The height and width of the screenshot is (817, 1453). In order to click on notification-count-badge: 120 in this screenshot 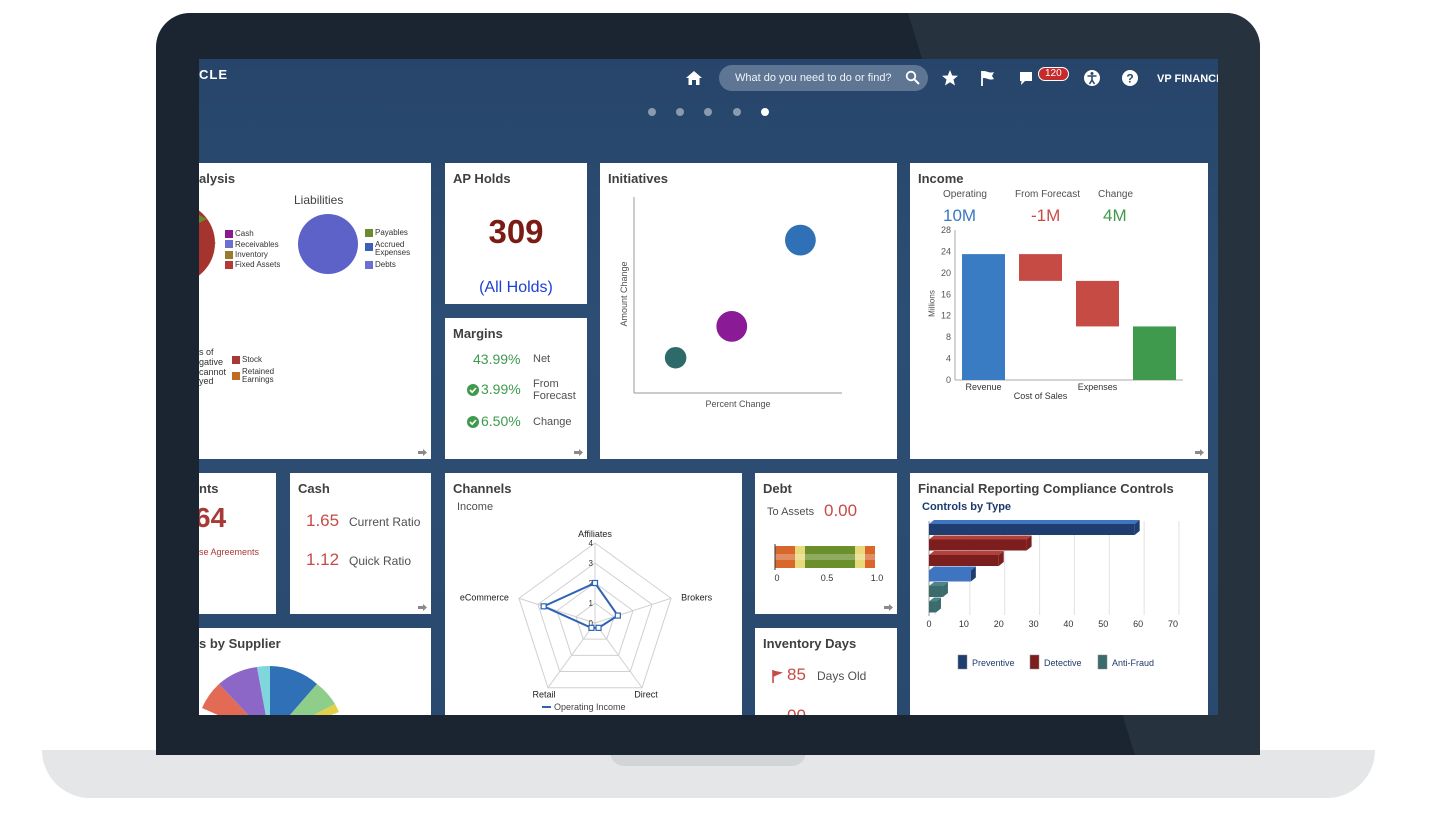, I will do `click(1053, 74)`.